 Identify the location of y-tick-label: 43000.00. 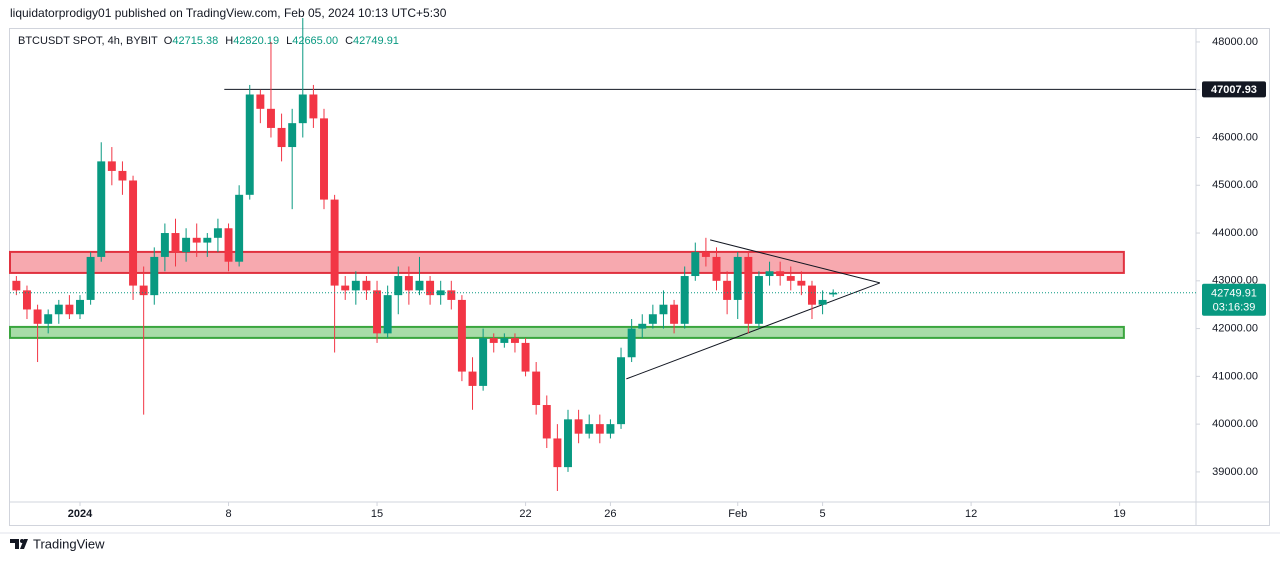
(1235, 281).